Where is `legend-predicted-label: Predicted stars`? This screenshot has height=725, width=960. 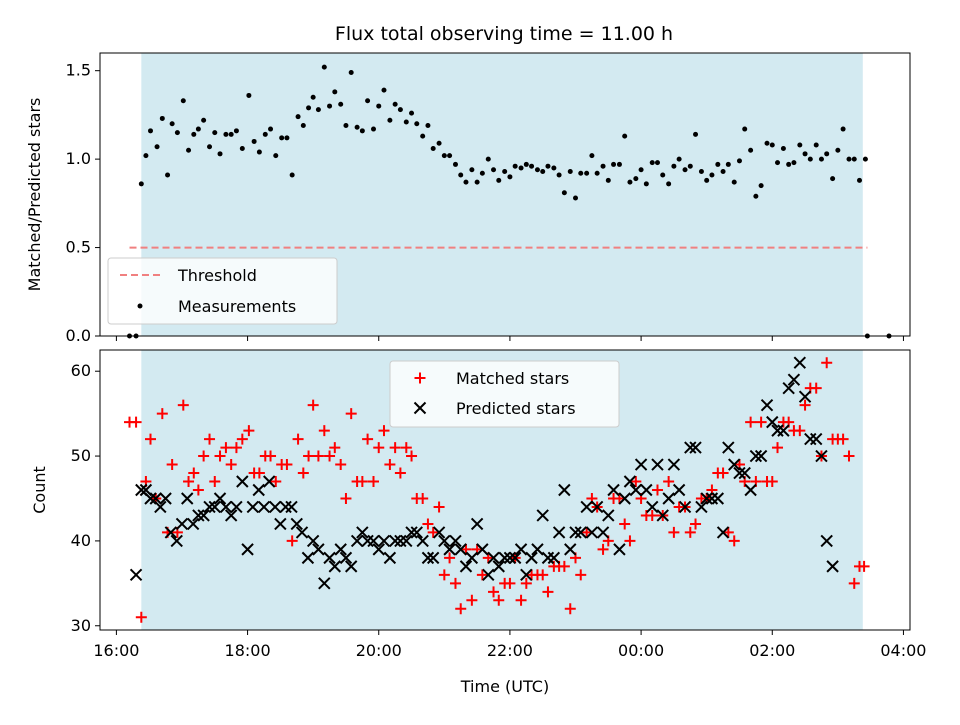
legend-predicted-label: Predicted stars is located at coordinates (516, 408).